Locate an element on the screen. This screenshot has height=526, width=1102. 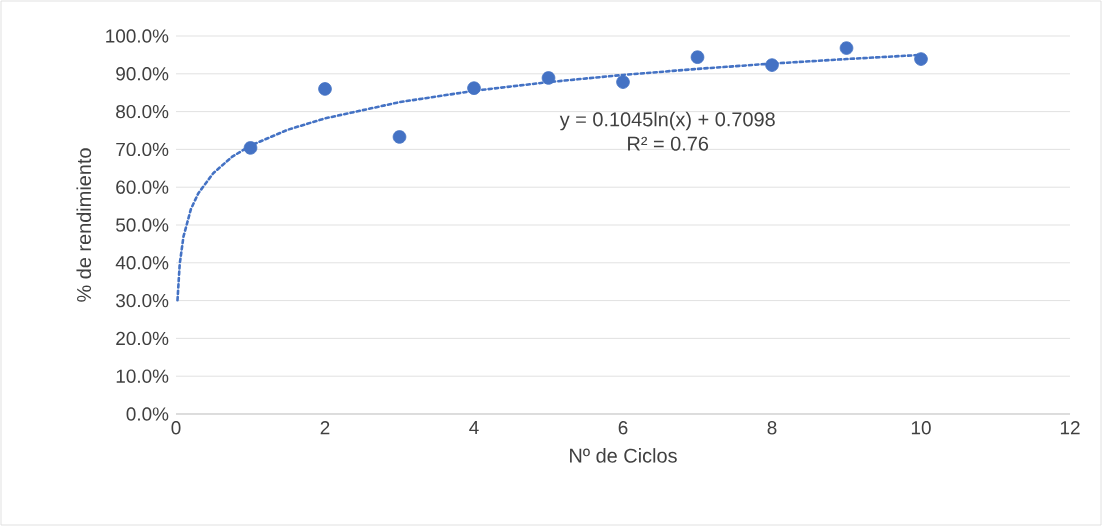
y-tick-label: 100.0% is located at coordinates (137, 36).